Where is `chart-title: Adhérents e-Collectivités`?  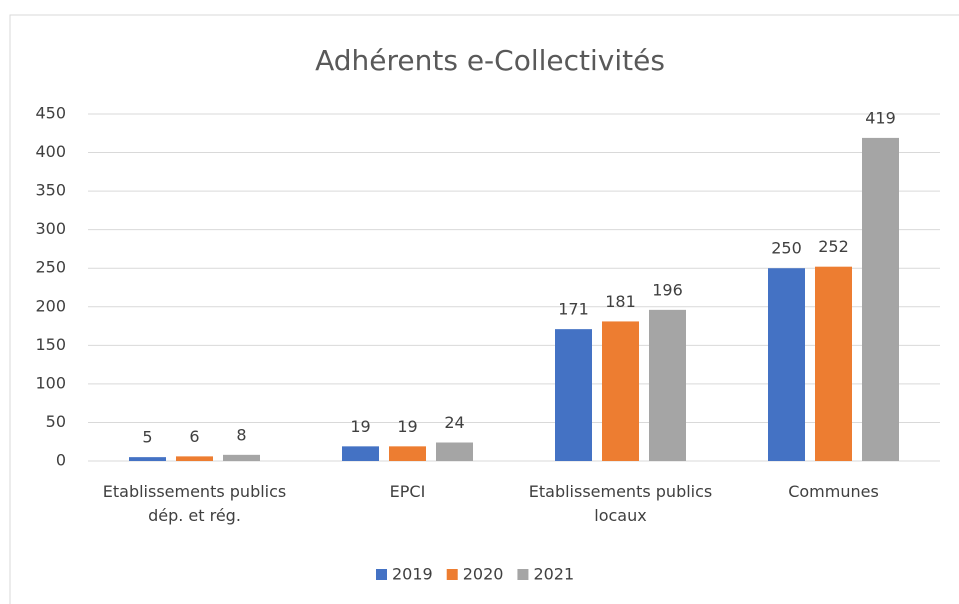 chart-title: Adhérents e-Collectivités is located at coordinates (490, 60).